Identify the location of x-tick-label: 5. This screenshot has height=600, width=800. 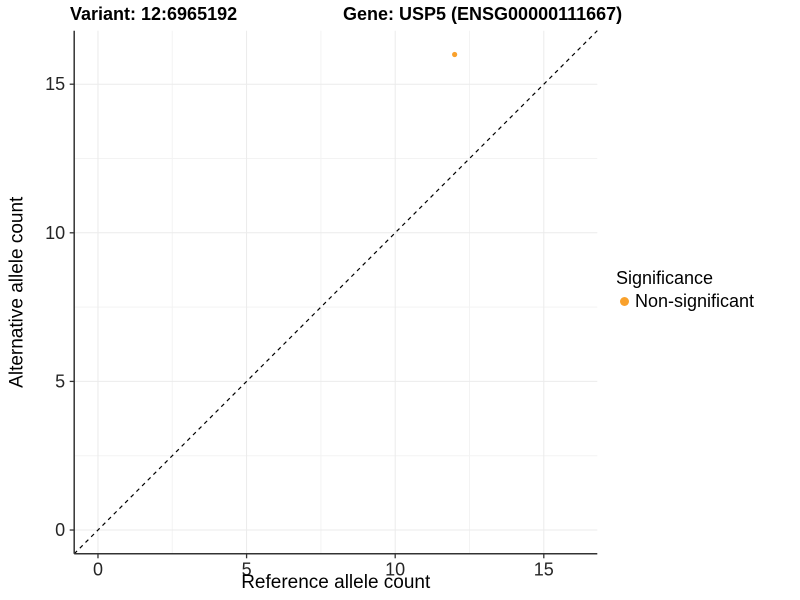
(247, 570).